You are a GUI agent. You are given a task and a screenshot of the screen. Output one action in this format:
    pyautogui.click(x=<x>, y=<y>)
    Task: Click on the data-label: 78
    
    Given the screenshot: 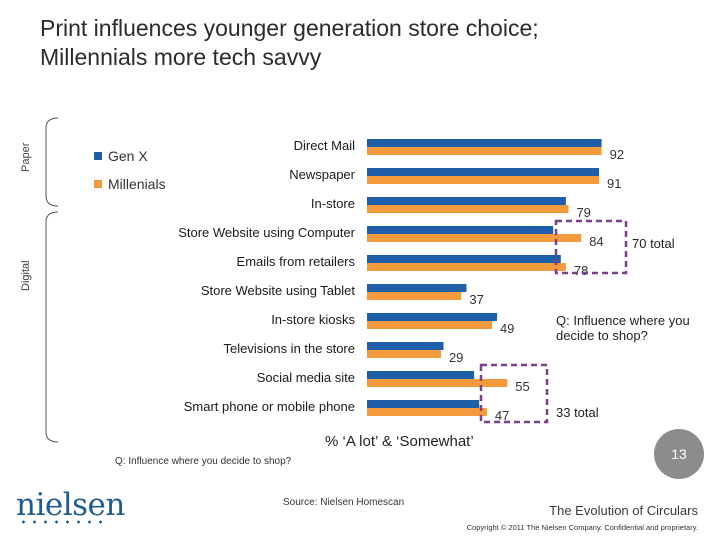 What is the action you would take?
    pyautogui.click(x=581, y=270)
    